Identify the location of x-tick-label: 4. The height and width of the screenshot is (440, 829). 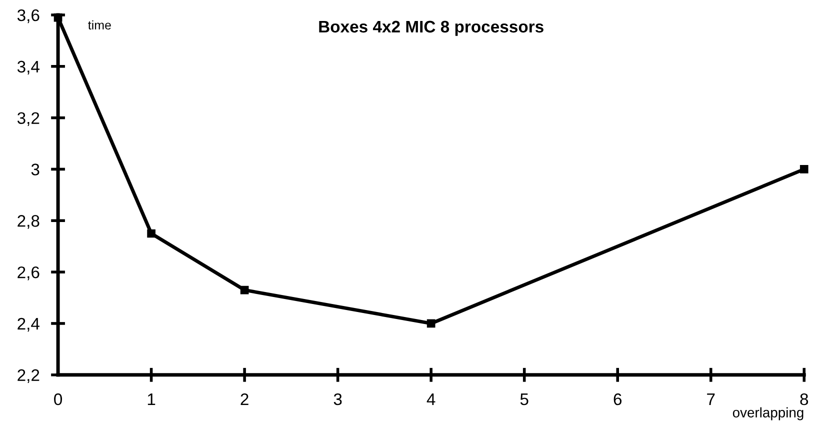
(431, 400).